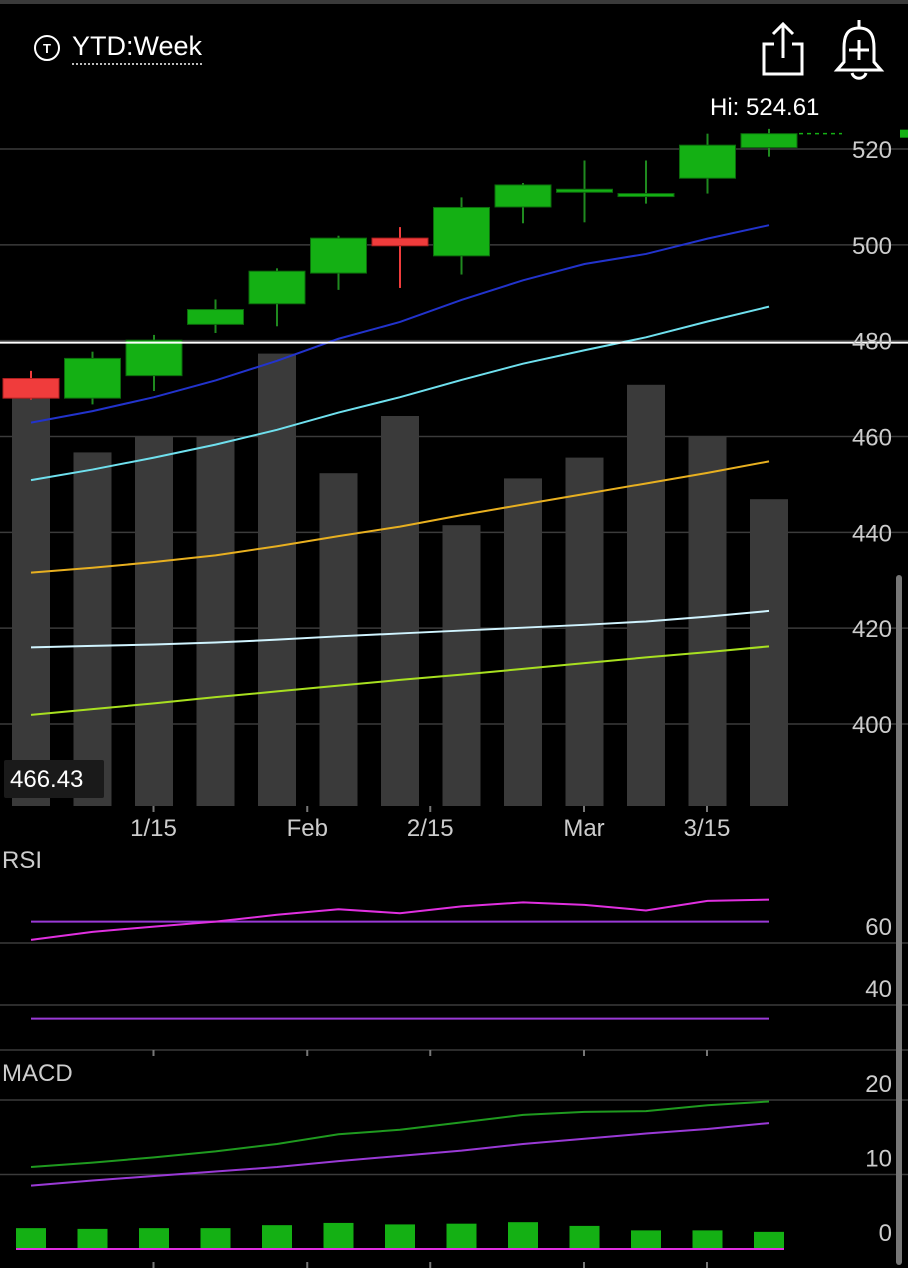 The height and width of the screenshot is (1268, 908). Describe the element at coordinates (872, 725) in the screenshot. I see `price-tick-label: 400` at that location.